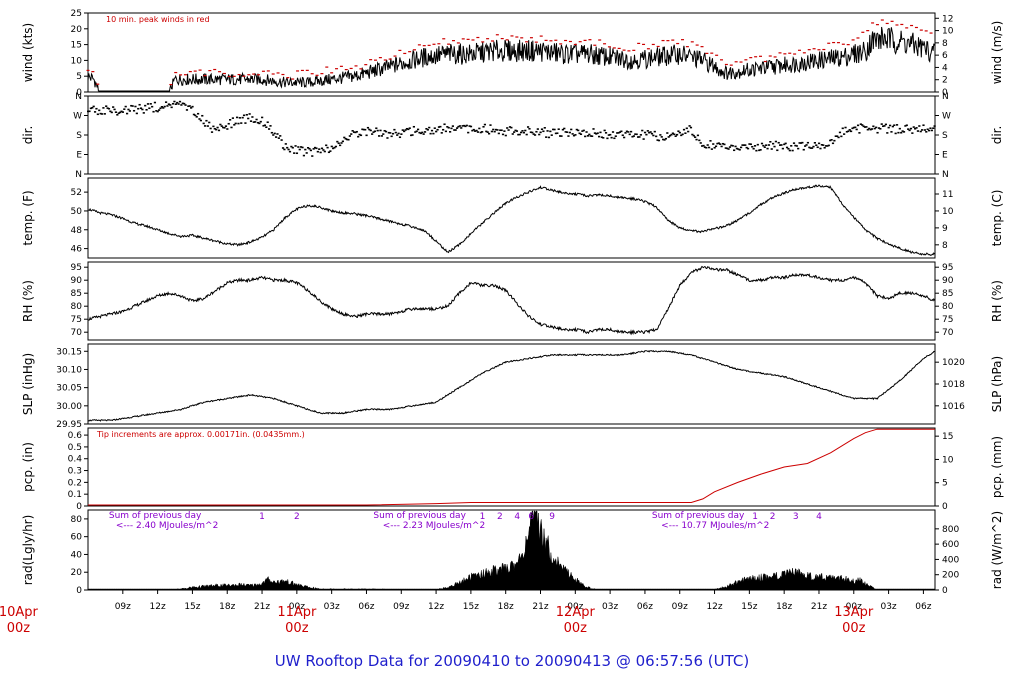 This screenshot has height=700, width=1024. I want to click on wind-ytick-label-right: 0, so click(945, 93).